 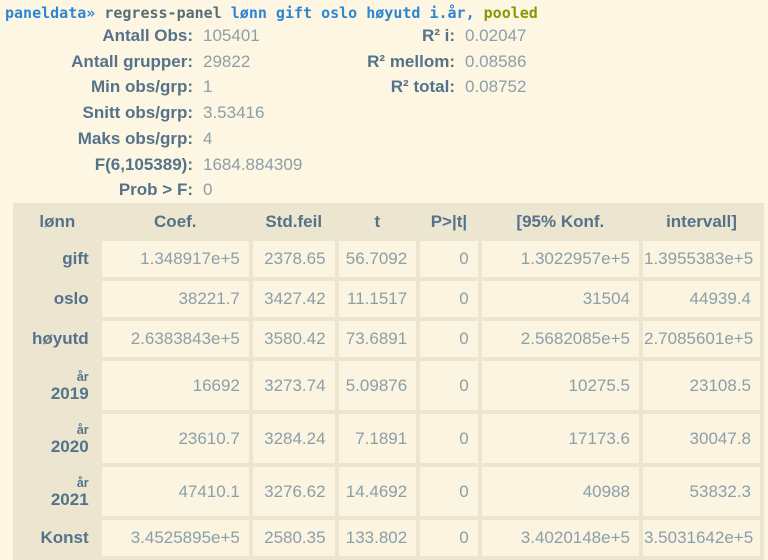 I want to click on command-arguments: lønn gift oslo høyutd i.år,, so click(x=352, y=13).